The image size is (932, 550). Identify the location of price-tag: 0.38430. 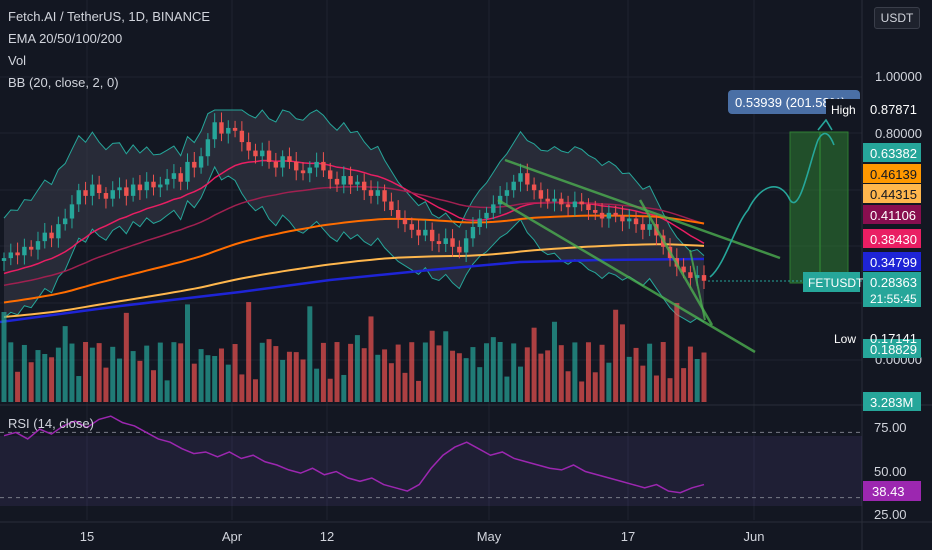
(893, 239).